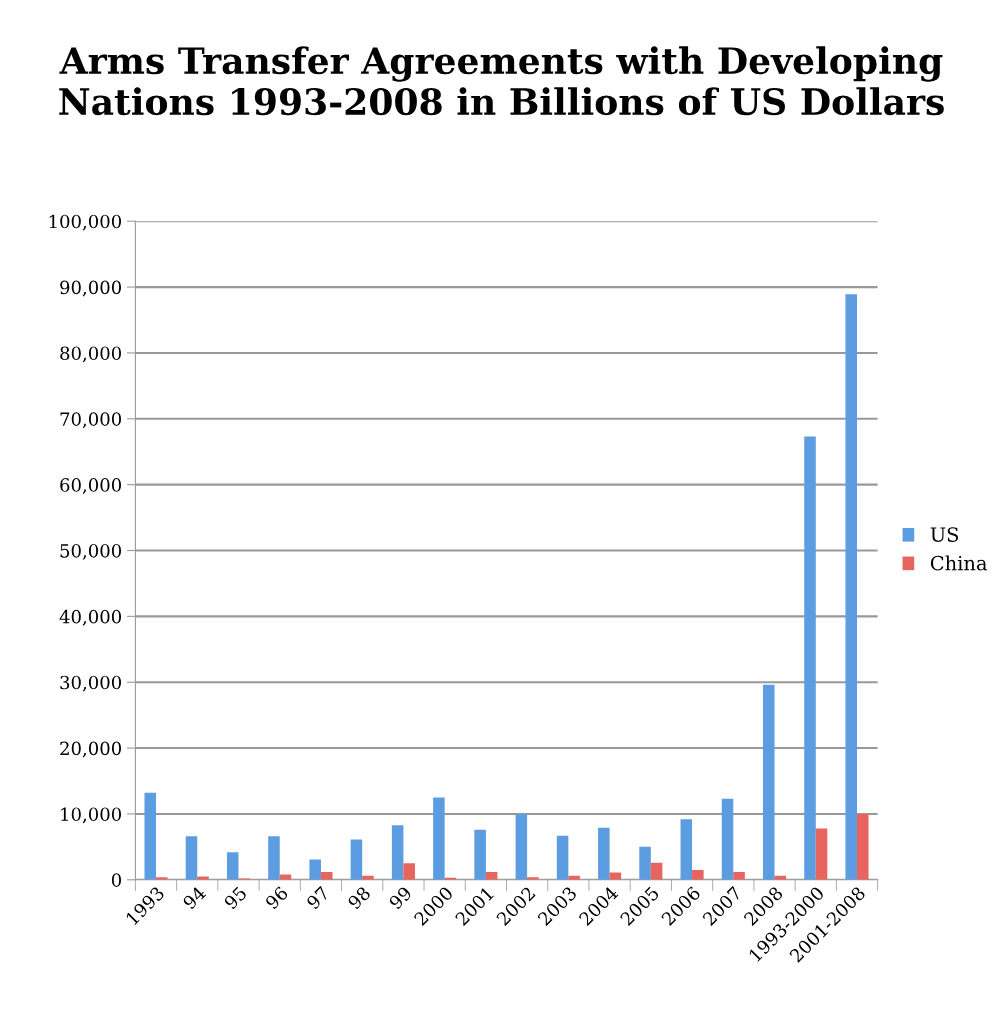 The image size is (1003, 1029). Describe the element at coordinates (90, 617) in the screenshot. I see `y-tick-label: 40,000` at that location.